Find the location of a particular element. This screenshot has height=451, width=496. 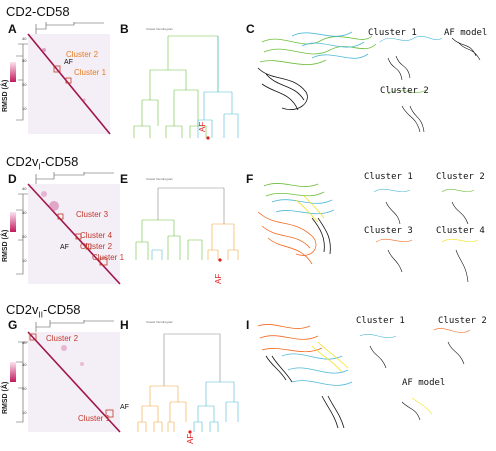

tick-a-20: 20 is located at coordinates (24, 84).